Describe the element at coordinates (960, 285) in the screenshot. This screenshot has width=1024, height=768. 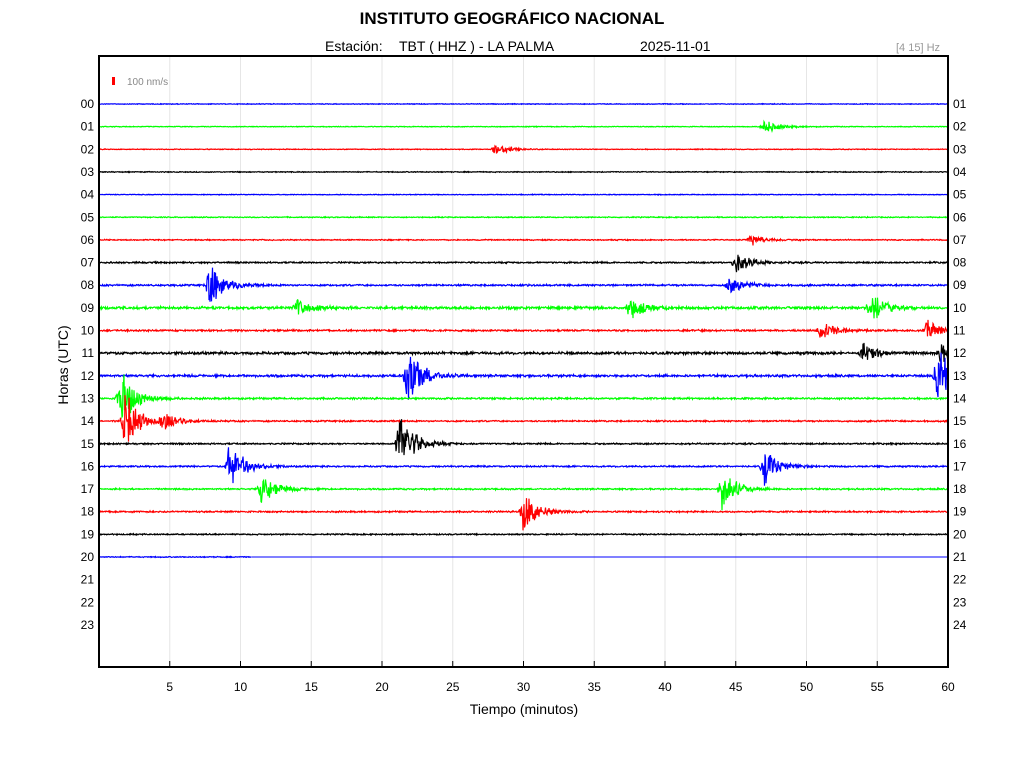
I see `hour-label-right: 09` at that location.